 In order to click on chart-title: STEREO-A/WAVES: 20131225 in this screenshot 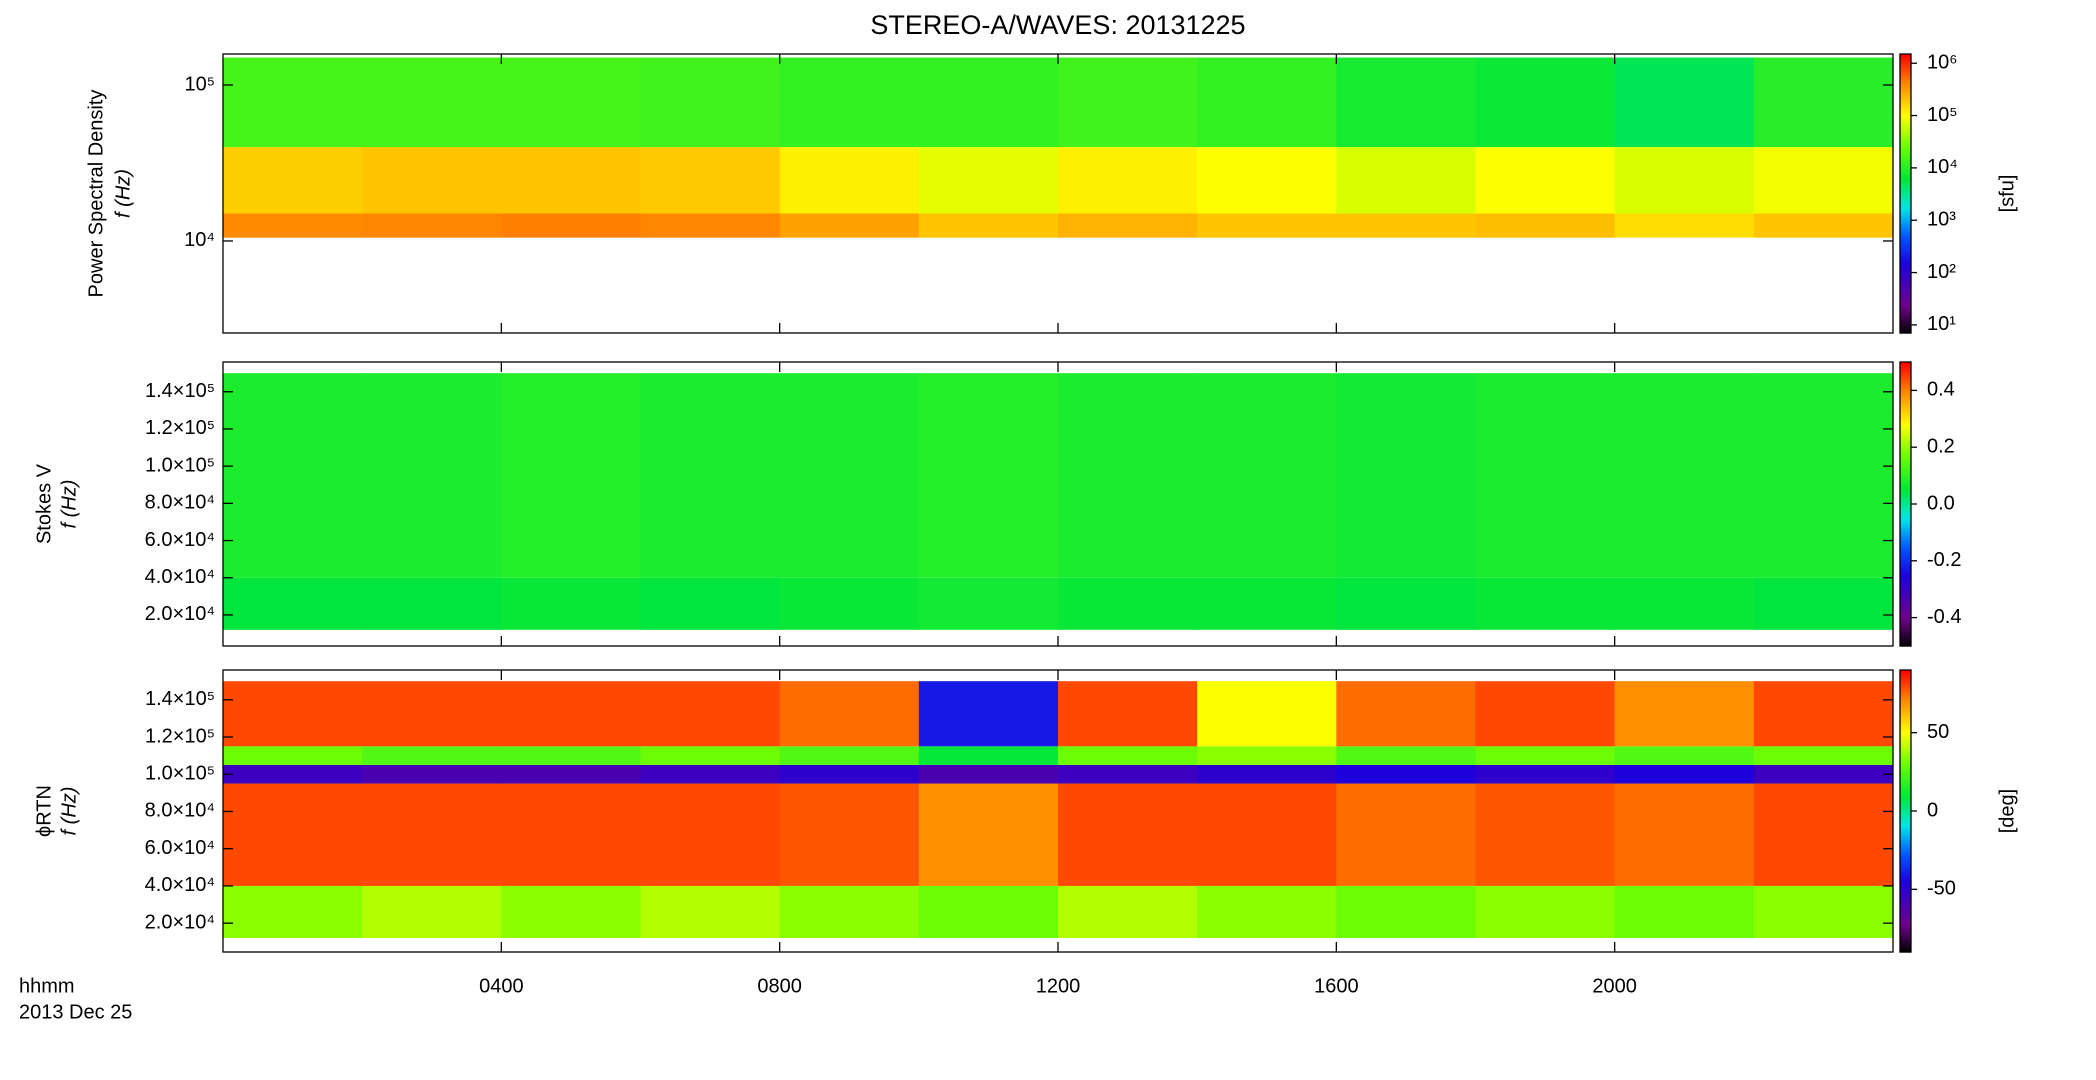, I will do `click(1057, 25)`.